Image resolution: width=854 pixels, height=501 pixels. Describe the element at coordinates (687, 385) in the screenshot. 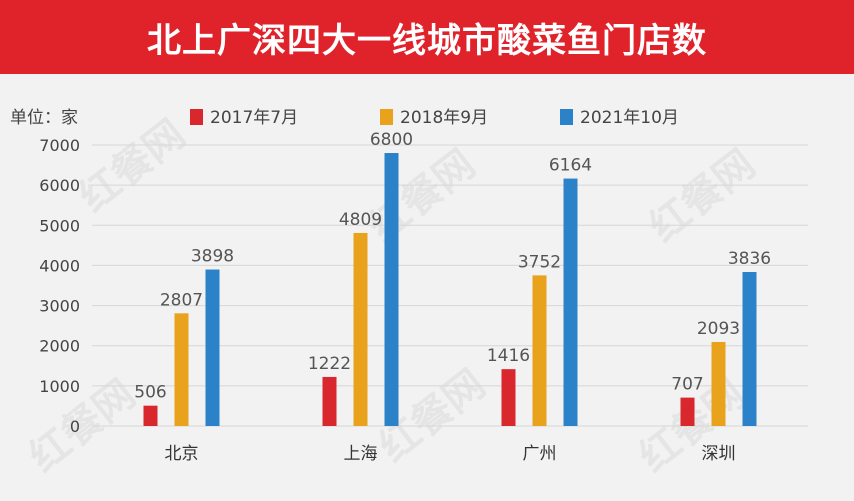

I see `data-label: 707` at that location.